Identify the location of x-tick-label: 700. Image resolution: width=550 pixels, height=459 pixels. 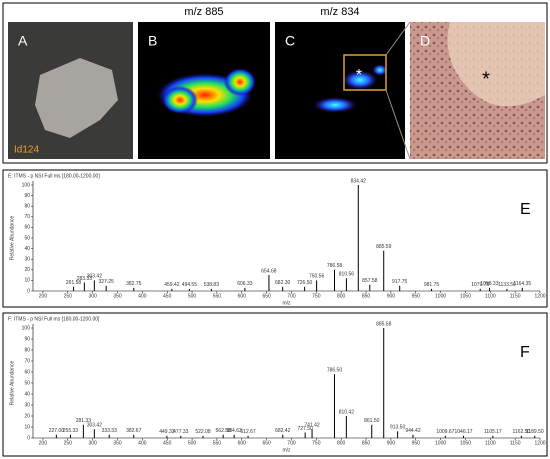
(291, 443).